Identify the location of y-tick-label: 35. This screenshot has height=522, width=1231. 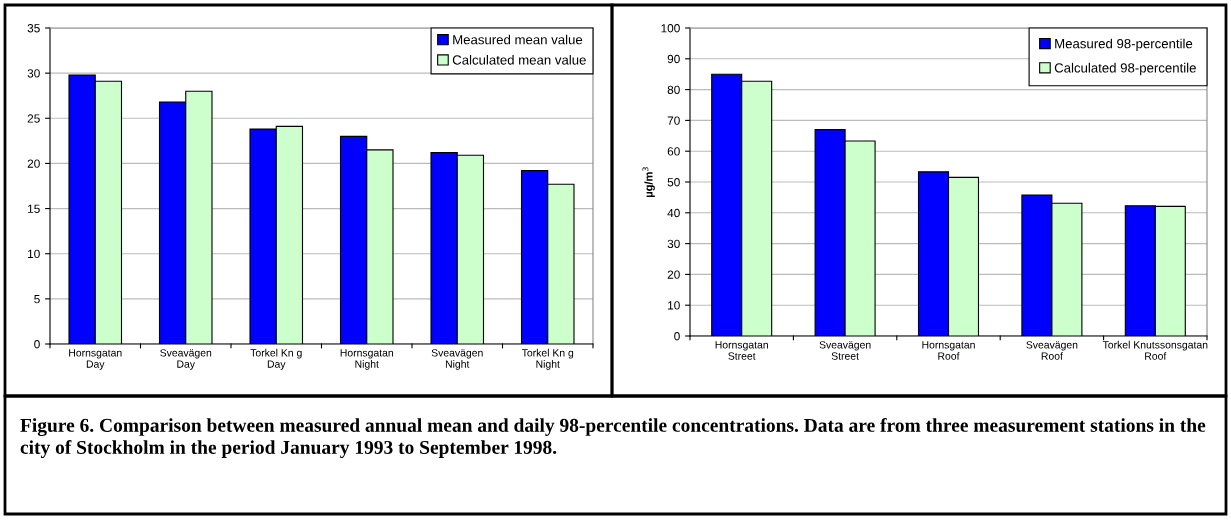
(33, 28).